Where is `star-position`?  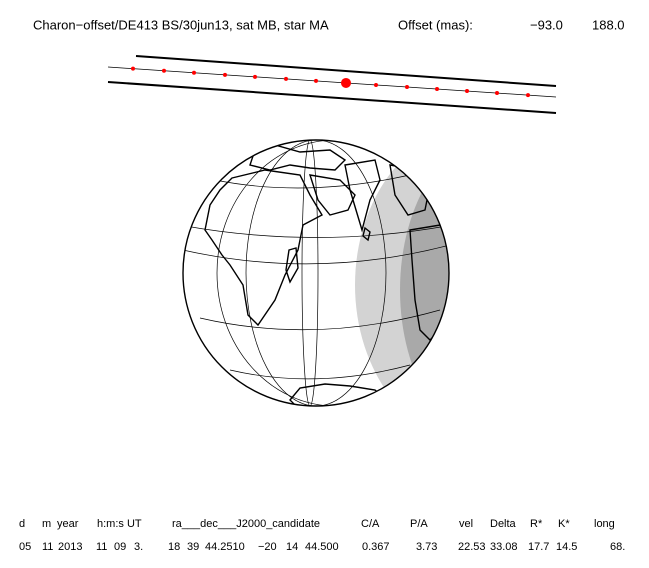 star-position is located at coordinates (346, 82).